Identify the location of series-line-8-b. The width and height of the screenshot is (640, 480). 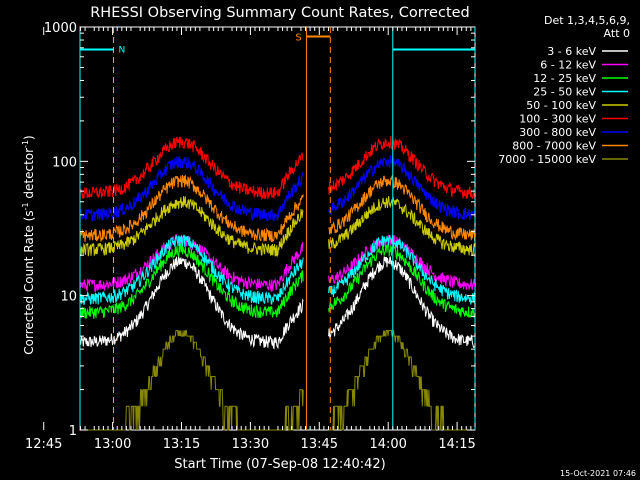
(402, 208).